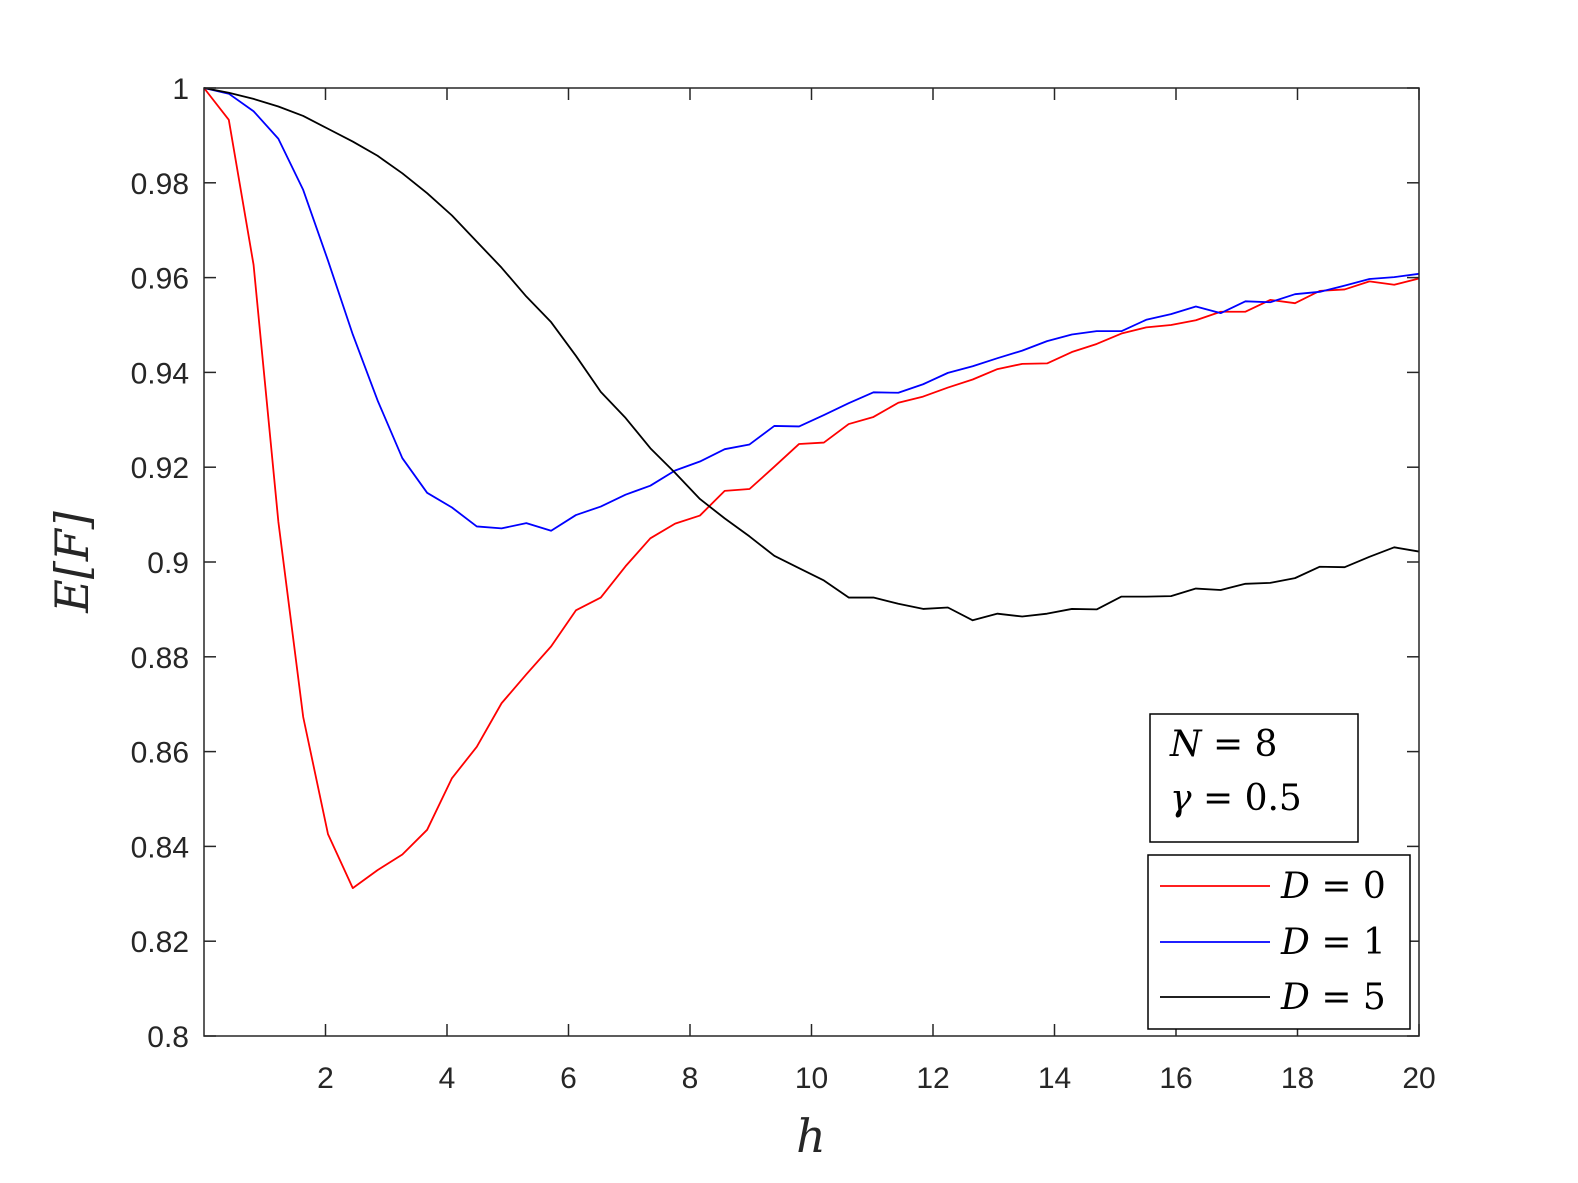 The width and height of the screenshot is (1578, 1183). I want to click on x-tick-label: 2, so click(325, 1078).